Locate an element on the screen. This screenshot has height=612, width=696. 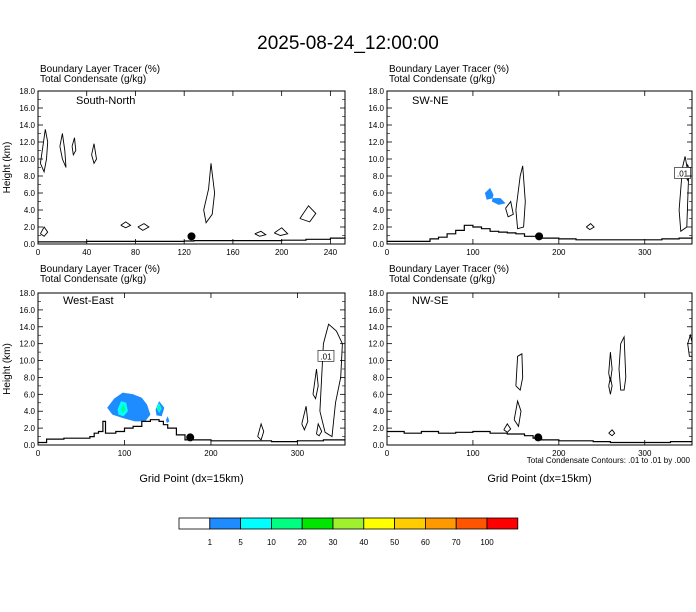
y-axis-title: Height (km) is located at coordinates (7, 369).